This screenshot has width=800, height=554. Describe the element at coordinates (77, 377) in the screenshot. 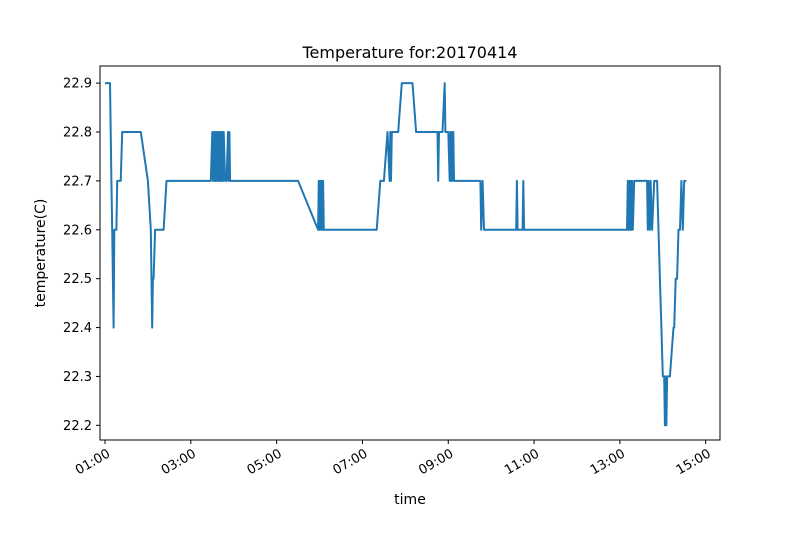

I see `y-tick-label: 22.3` at that location.